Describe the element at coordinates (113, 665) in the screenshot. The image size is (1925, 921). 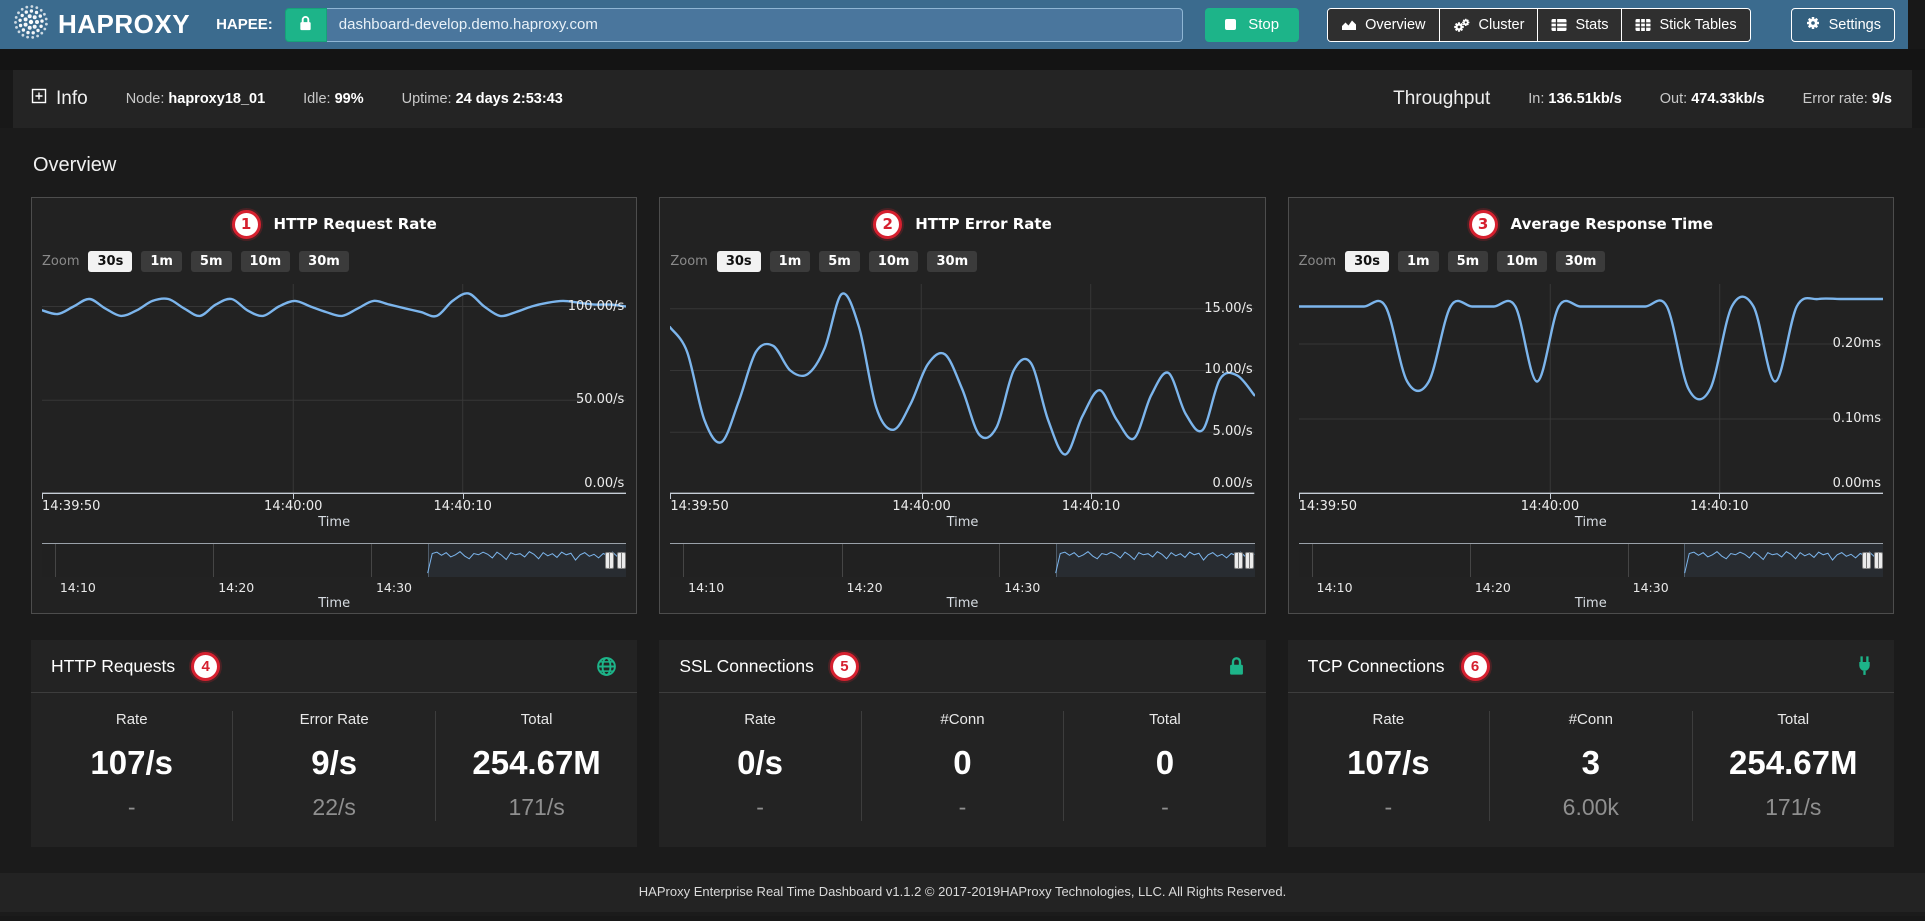
I see `card-title: HTTP Requests` at that location.